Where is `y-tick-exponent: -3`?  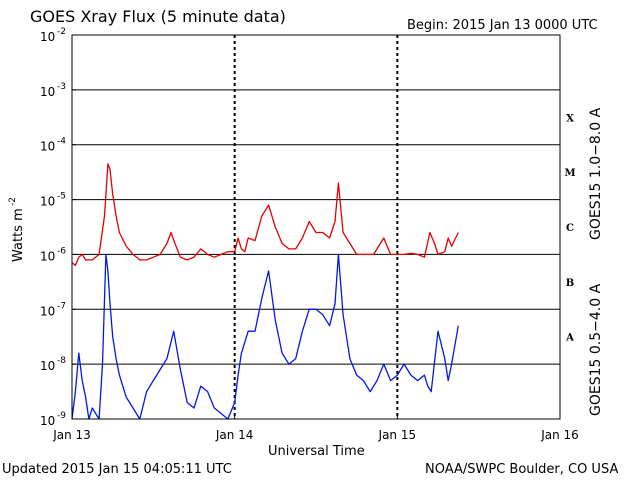
y-tick-exponent: -3 is located at coordinates (61, 87).